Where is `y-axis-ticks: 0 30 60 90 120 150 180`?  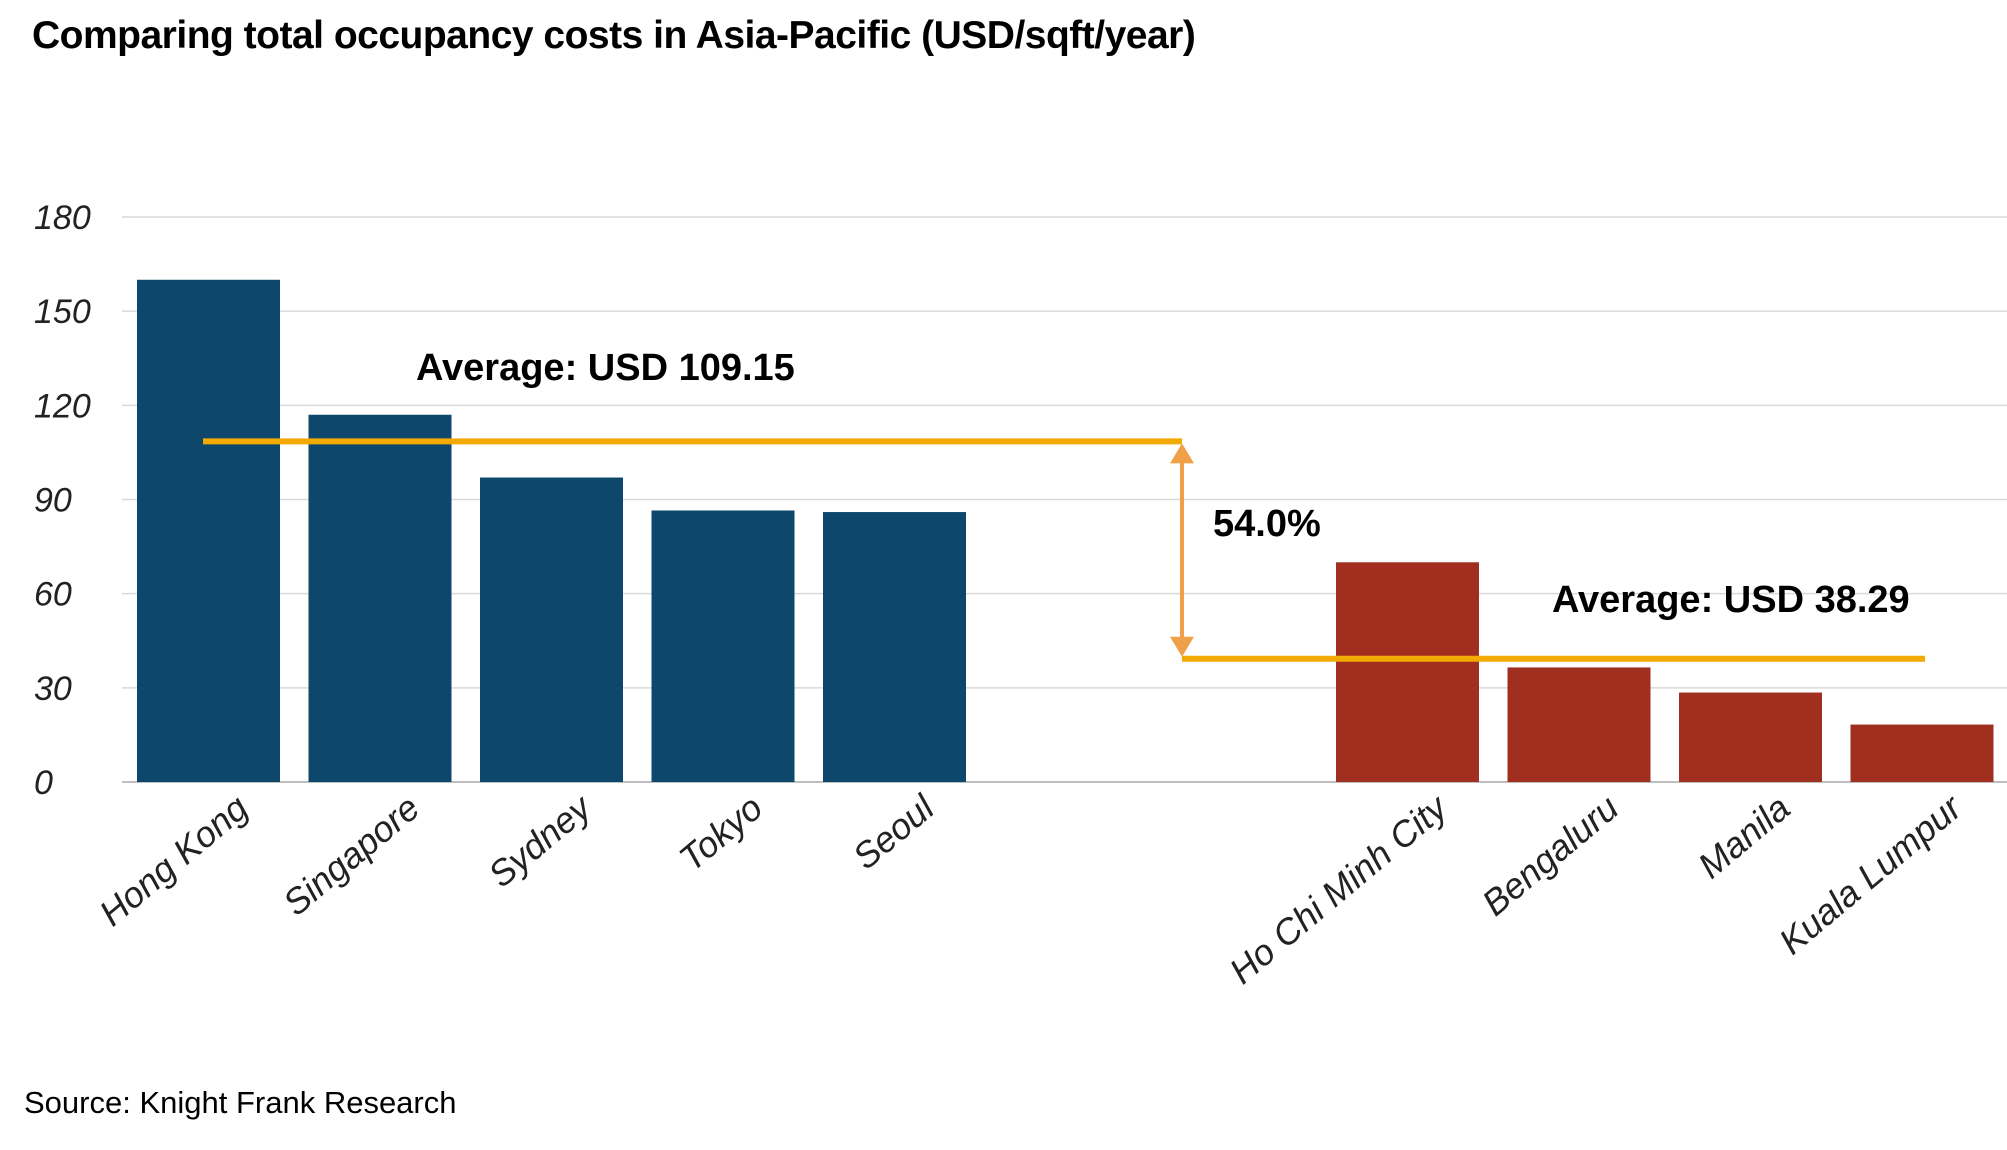 y-axis-ticks: 0 30 60 90 120 150 180 is located at coordinates (62, 500).